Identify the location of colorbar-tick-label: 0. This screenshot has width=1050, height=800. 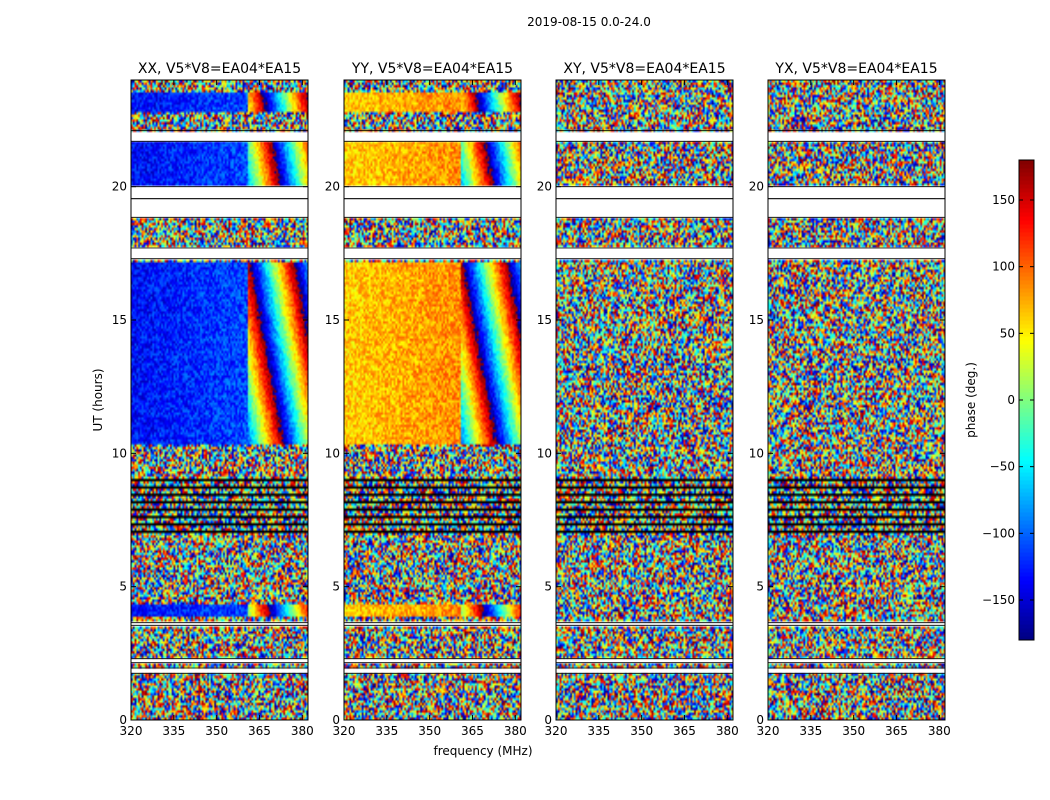
(1011, 400).